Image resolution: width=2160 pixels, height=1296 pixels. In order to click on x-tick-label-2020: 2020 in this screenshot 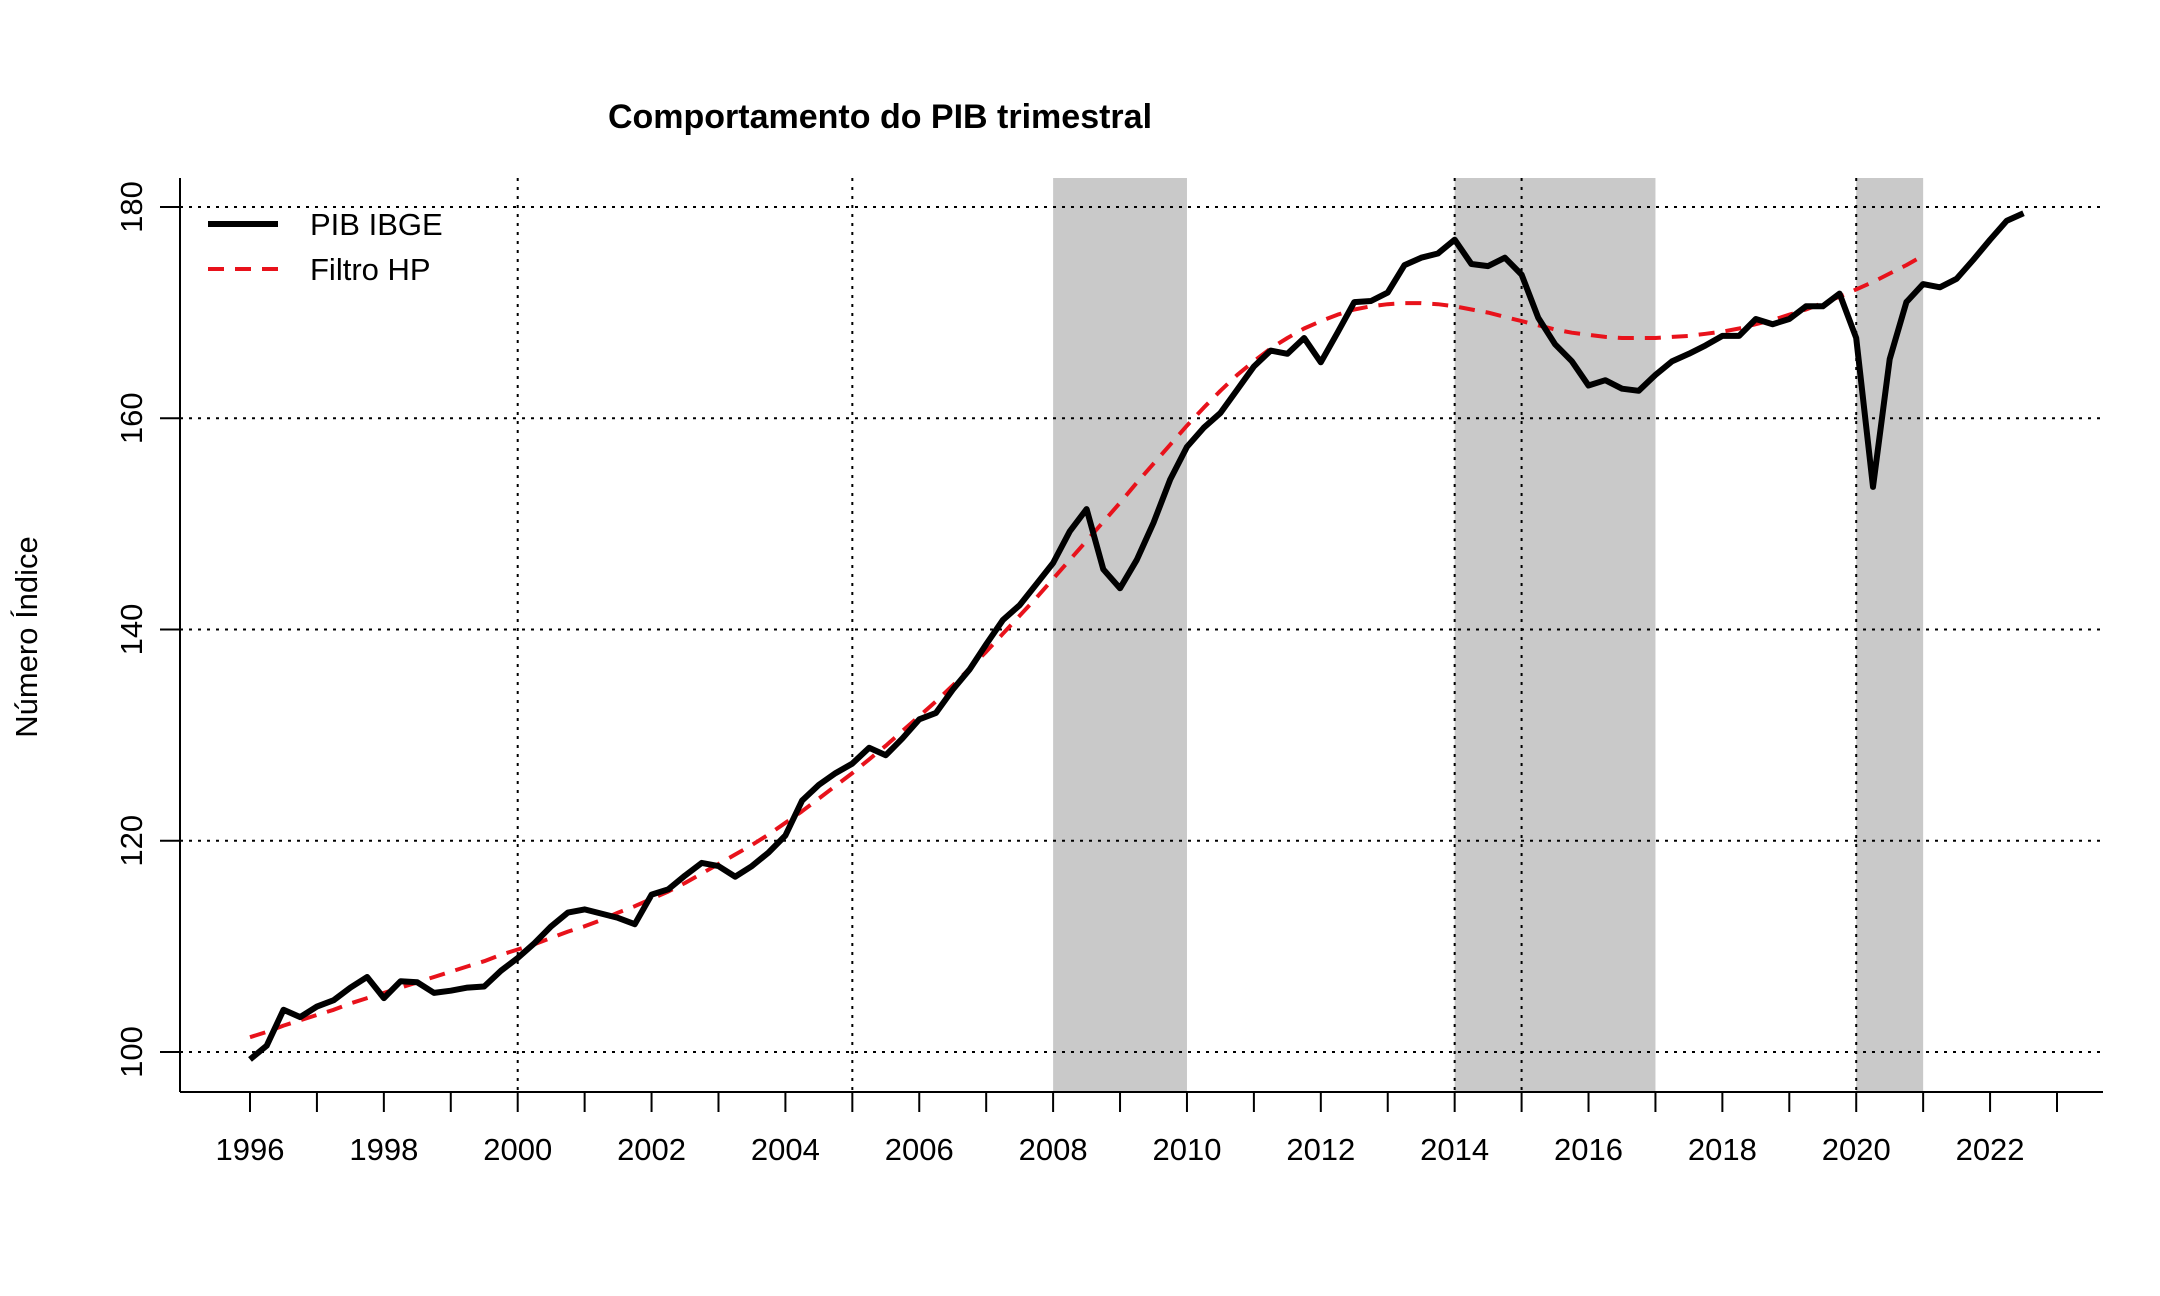, I will do `click(1856, 1149)`.